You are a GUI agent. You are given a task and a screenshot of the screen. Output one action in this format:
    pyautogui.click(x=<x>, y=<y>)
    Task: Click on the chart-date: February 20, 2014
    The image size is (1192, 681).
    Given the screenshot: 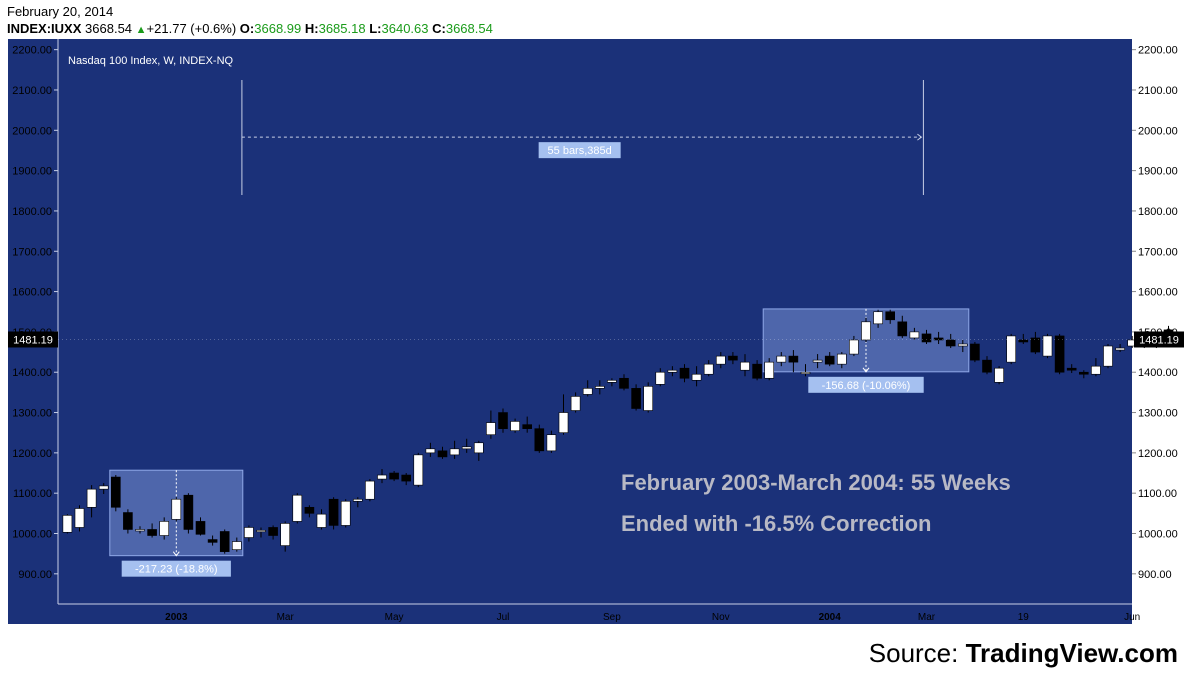 What is the action you would take?
    pyautogui.click(x=60, y=11)
    